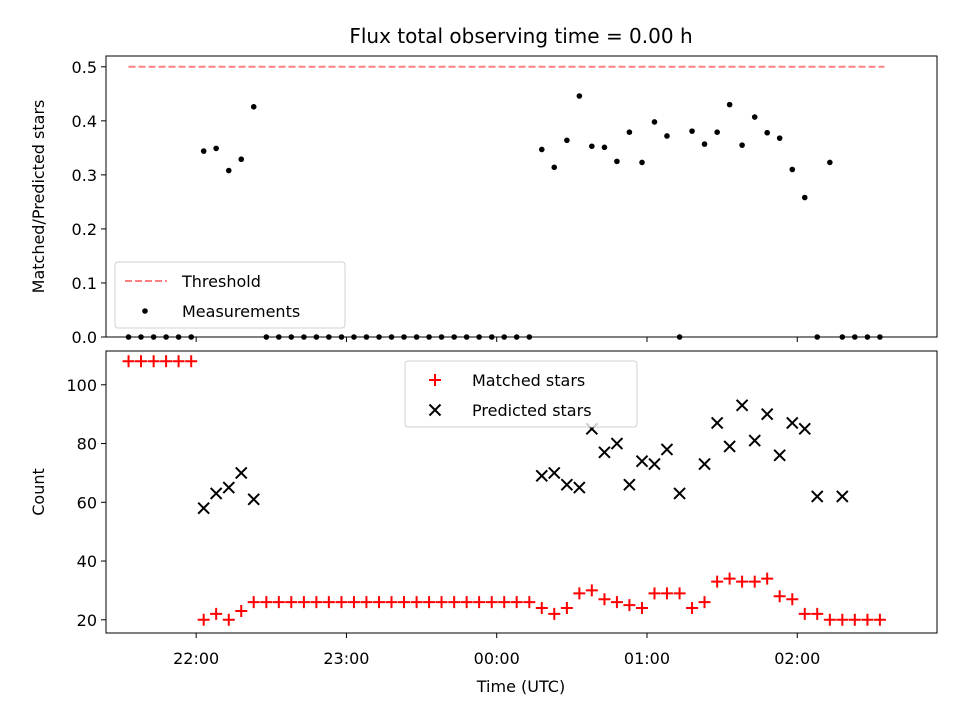  I want to click on legend-entry-label: Threshold, so click(221, 281).